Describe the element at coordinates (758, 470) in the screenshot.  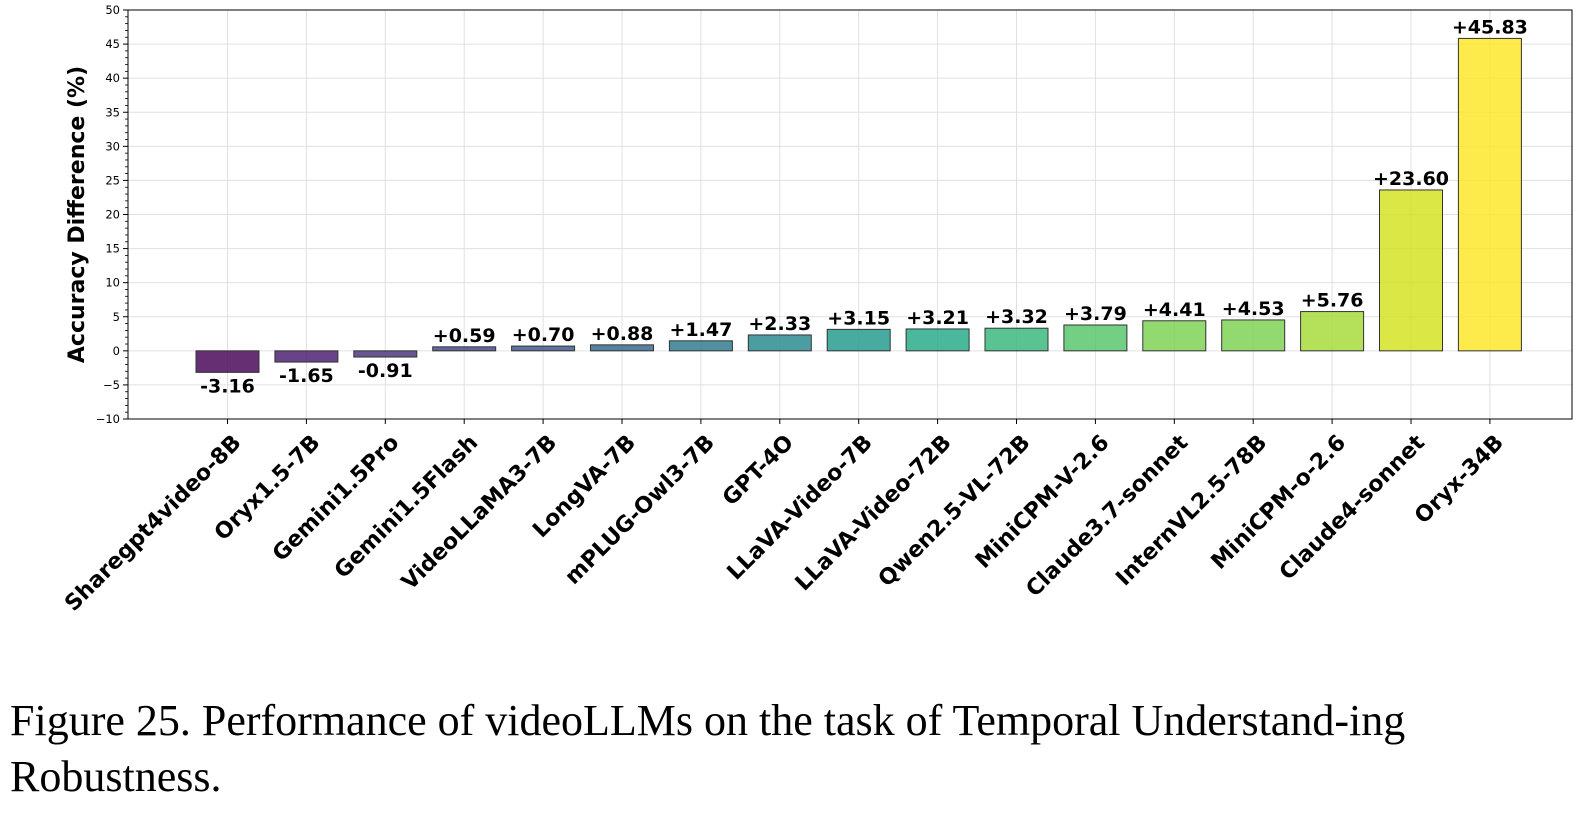
I see `x-tick-label: GPT-4O` at that location.